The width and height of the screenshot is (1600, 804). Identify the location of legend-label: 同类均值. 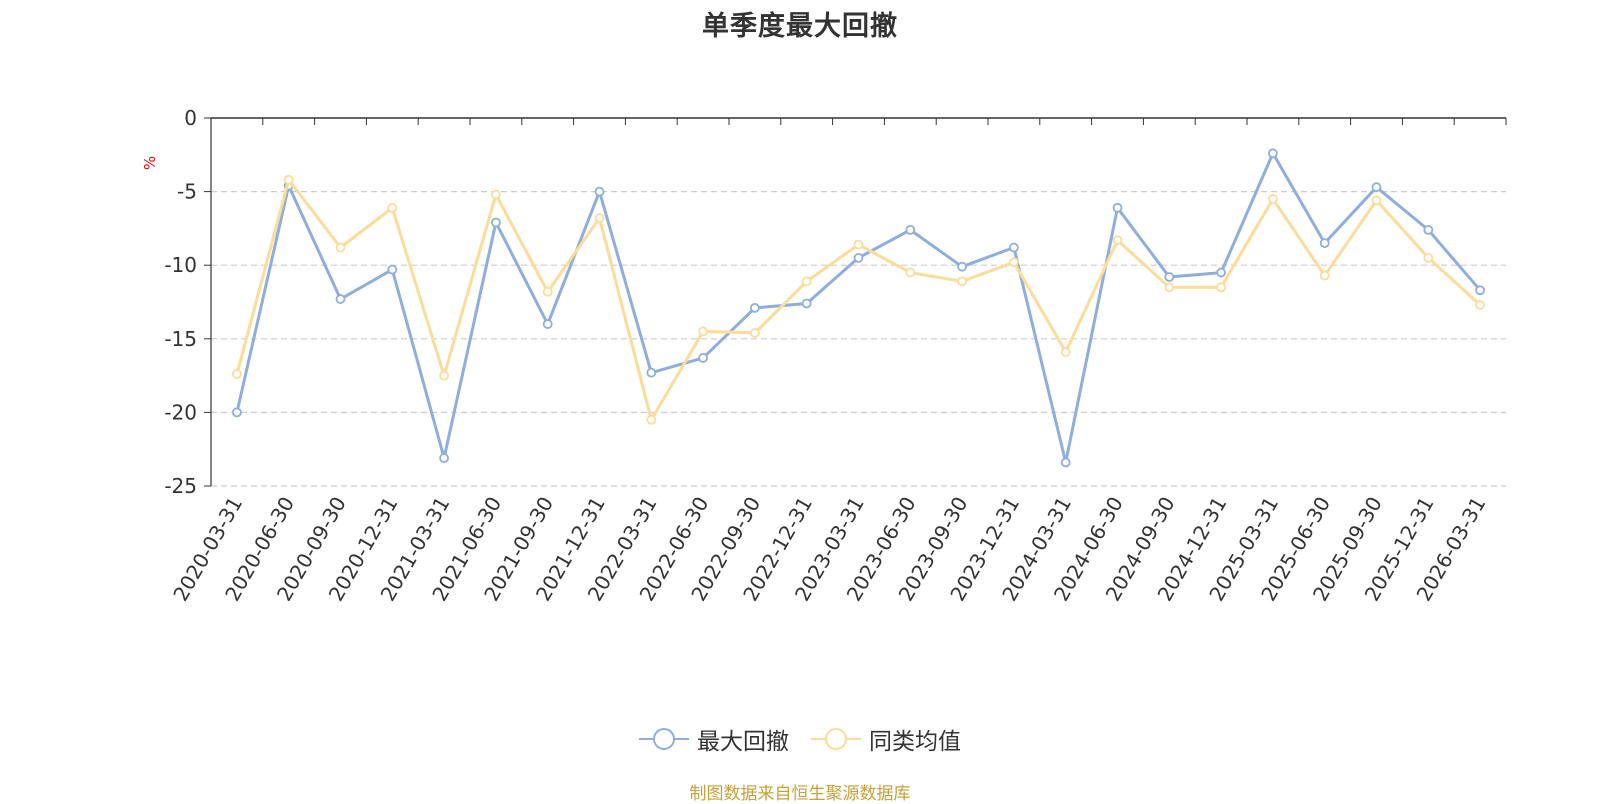
(915, 742).